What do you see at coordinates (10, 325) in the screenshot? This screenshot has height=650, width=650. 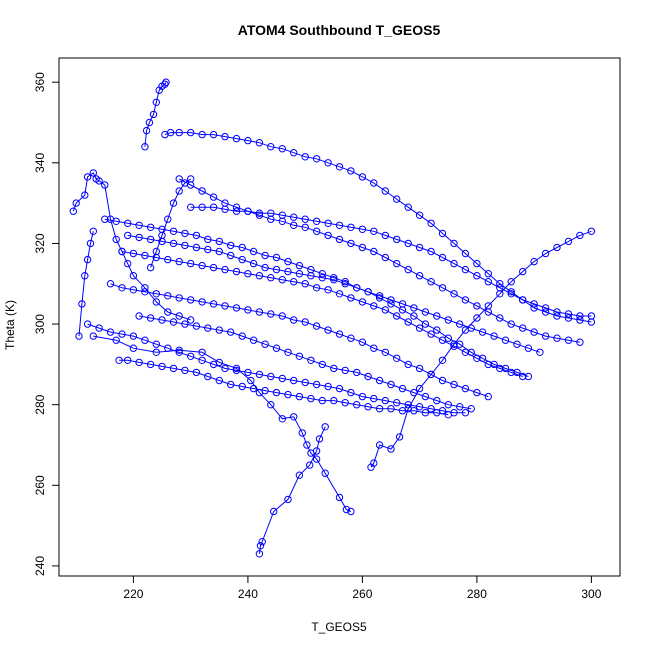 I see `y-axis-label: Theta (K)` at bounding box center [10, 325].